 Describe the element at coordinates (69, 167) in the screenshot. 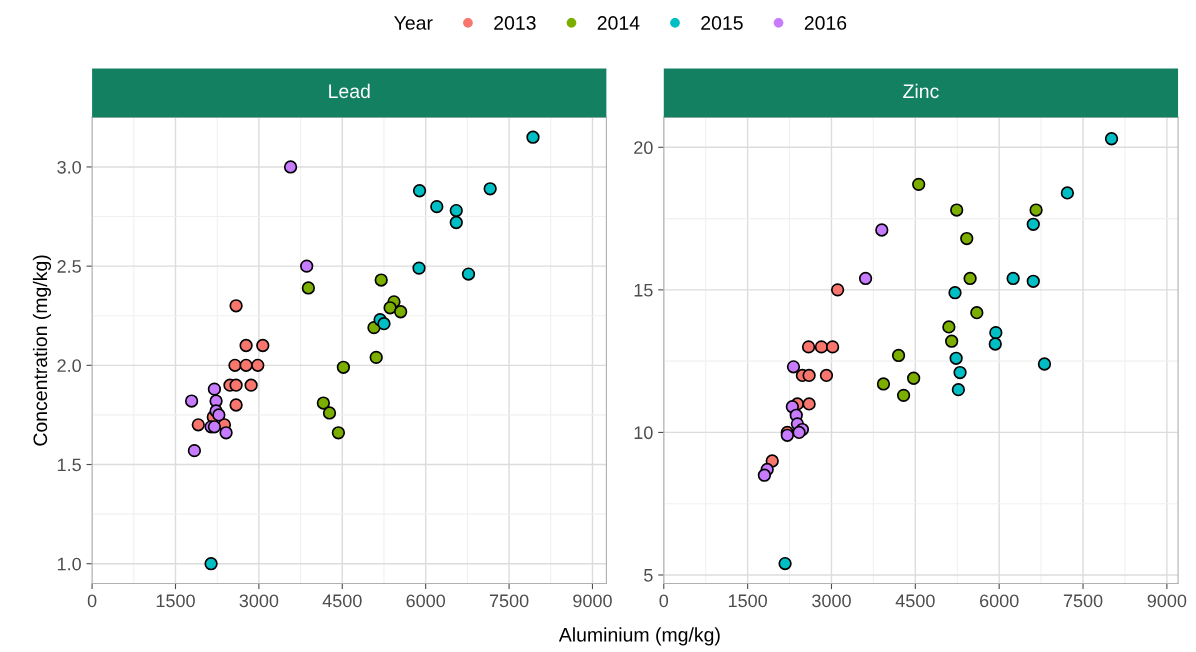

I see `y-tick-label: 3.0` at that location.